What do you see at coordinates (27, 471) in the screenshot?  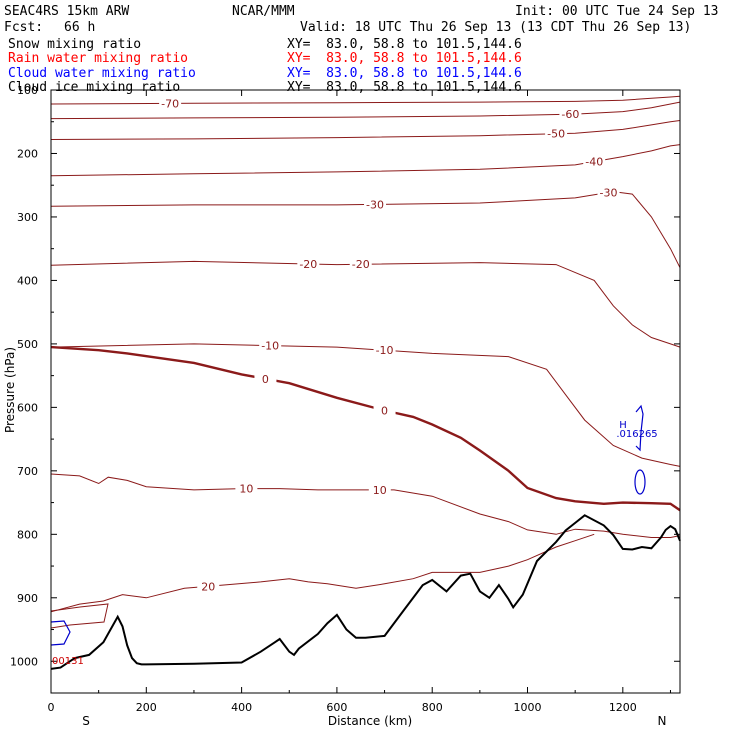 I see `y-tick-label: 700` at bounding box center [27, 471].